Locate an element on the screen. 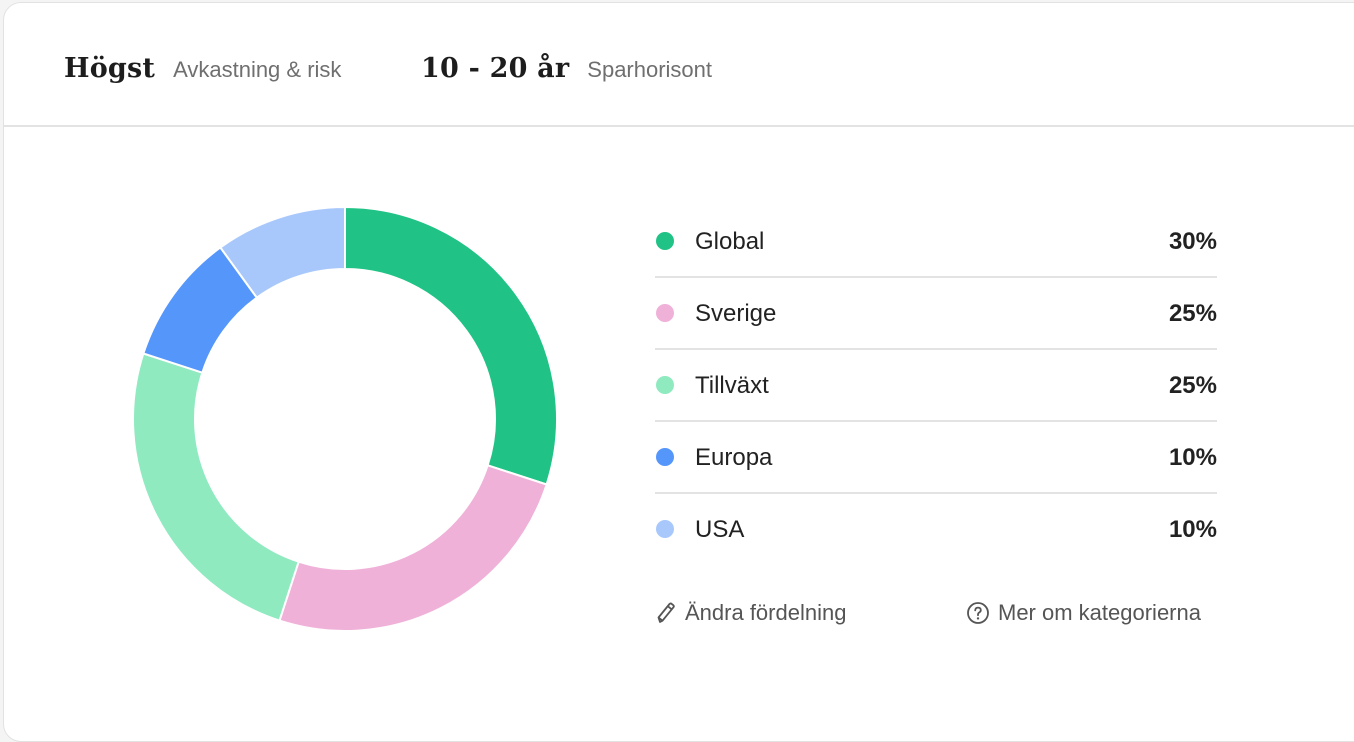 This screenshot has height=742, width=1354. savings-horizon-label: Sparhorisont is located at coordinates (650, 69).